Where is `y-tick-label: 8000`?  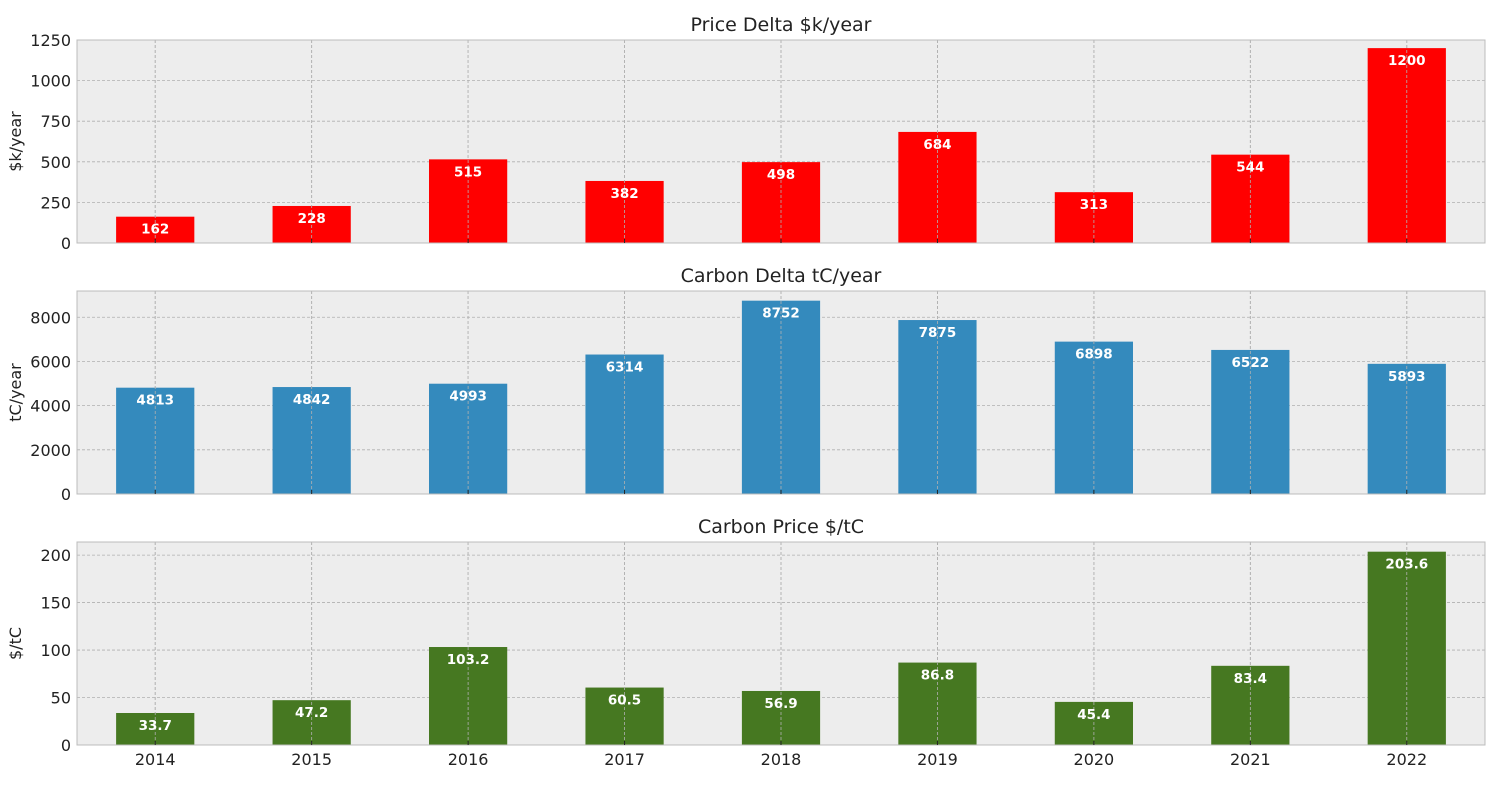
y-tick-label: 8000 is located at coordinates (50, 317).